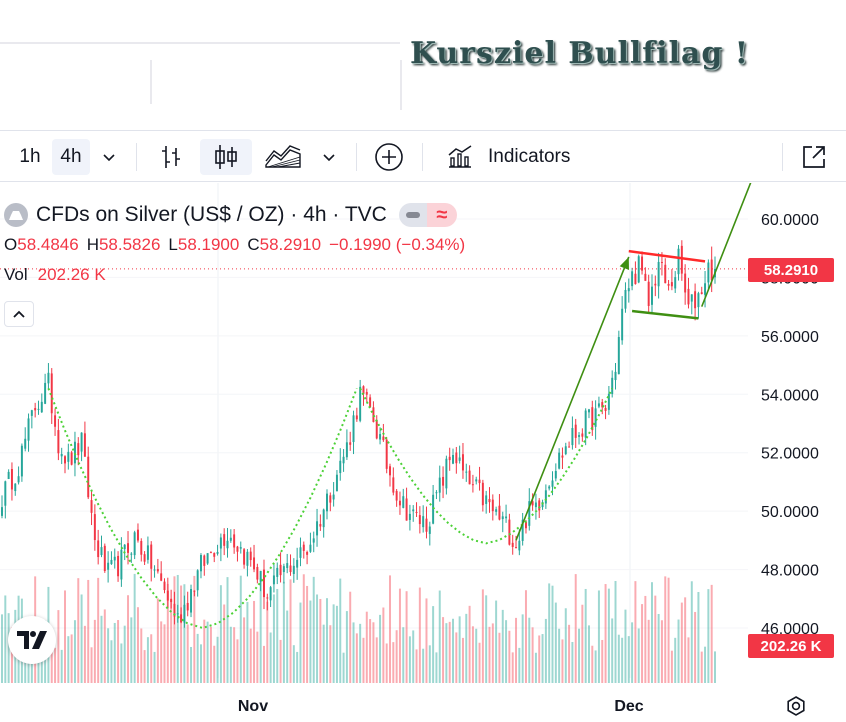 This screenshot has width=846, height=722. Describe the element at coordinates (796, 706) in the screenshot. I see `chart-settings-button` at that location.